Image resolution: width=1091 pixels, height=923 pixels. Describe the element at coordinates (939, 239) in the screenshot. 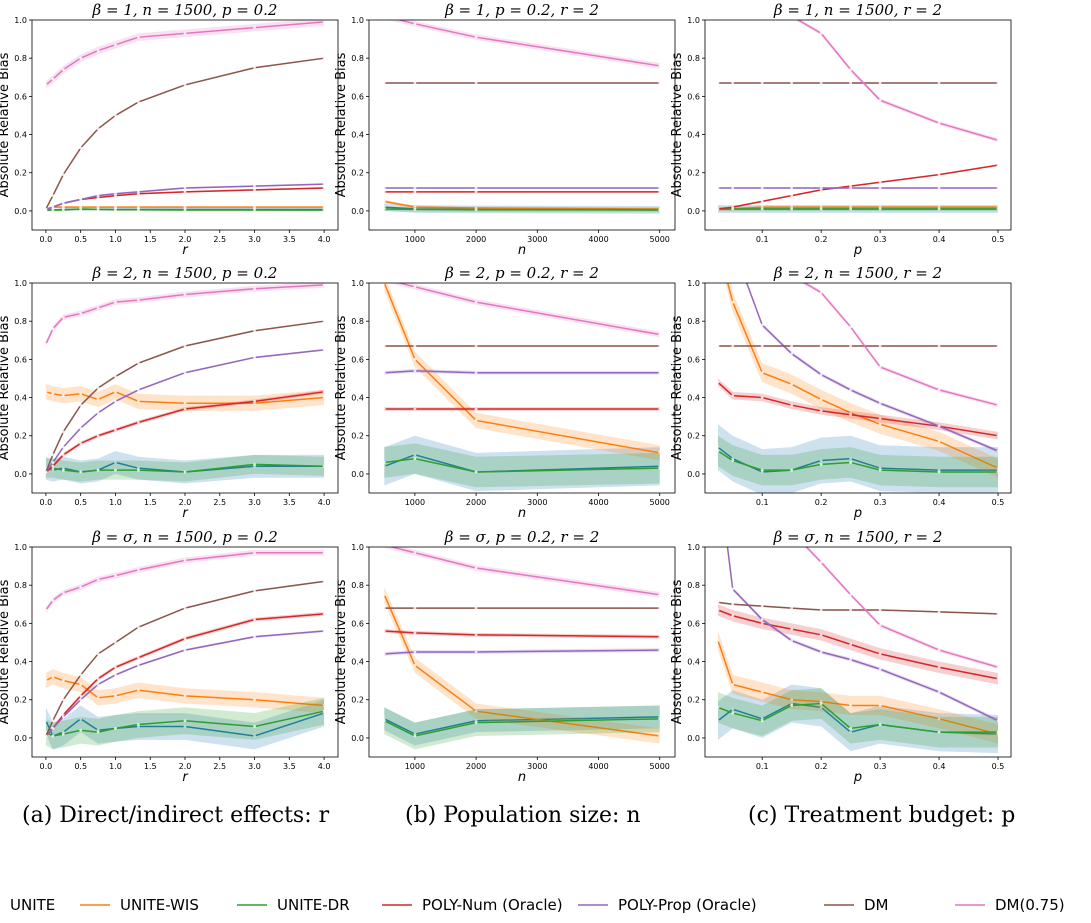

I see `x-tick-label: 0.4` at that location.